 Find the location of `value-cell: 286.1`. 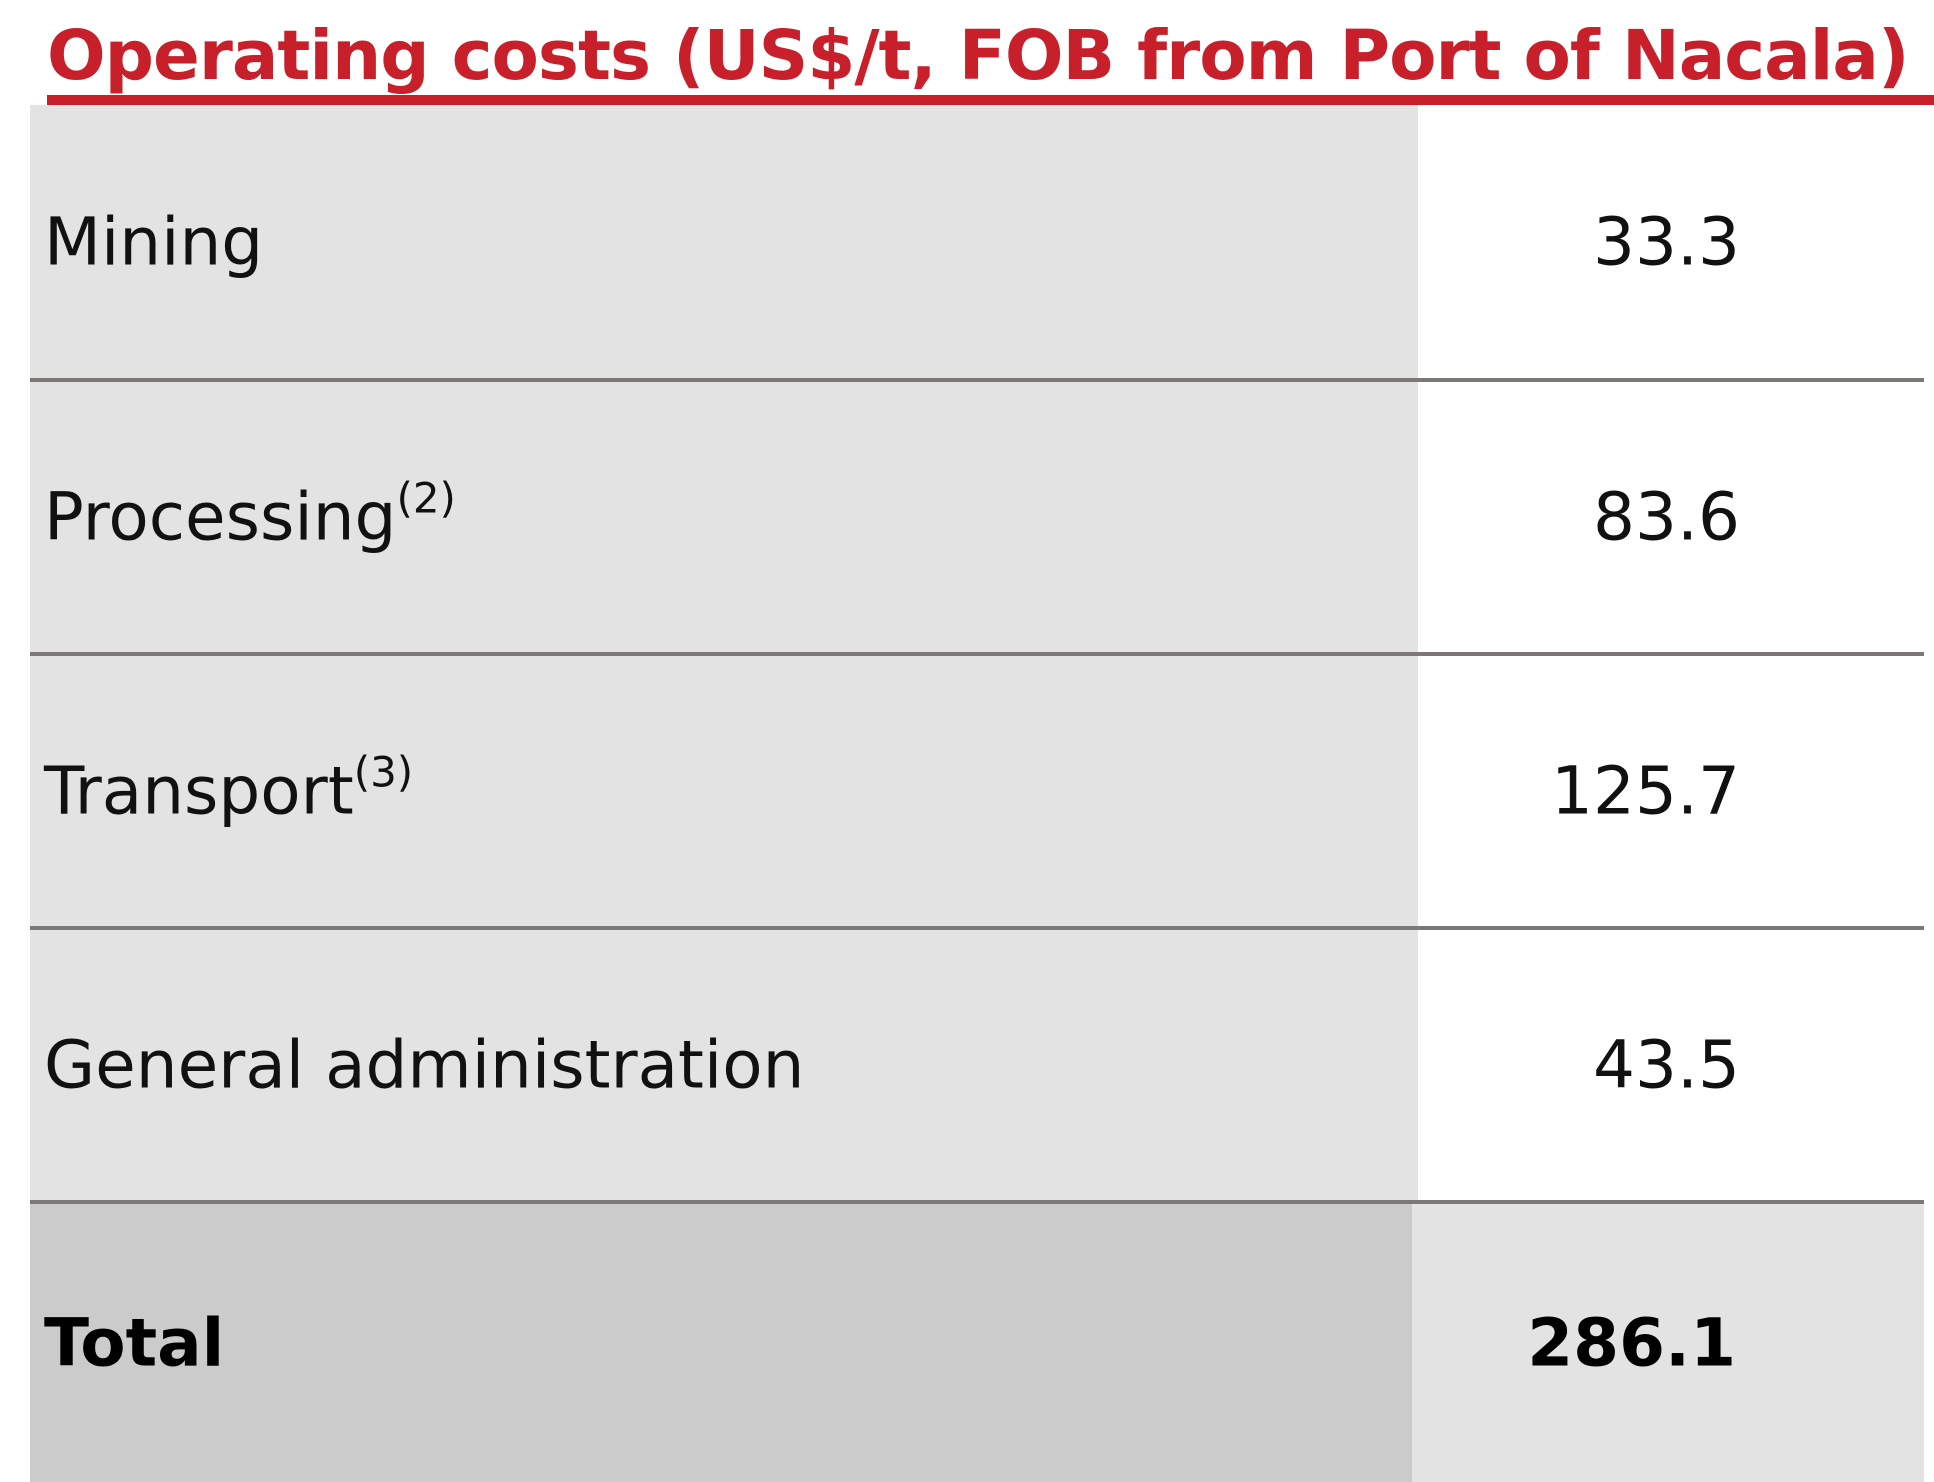

value-cell: 286.1 is located at coordinates (1668, 1343).